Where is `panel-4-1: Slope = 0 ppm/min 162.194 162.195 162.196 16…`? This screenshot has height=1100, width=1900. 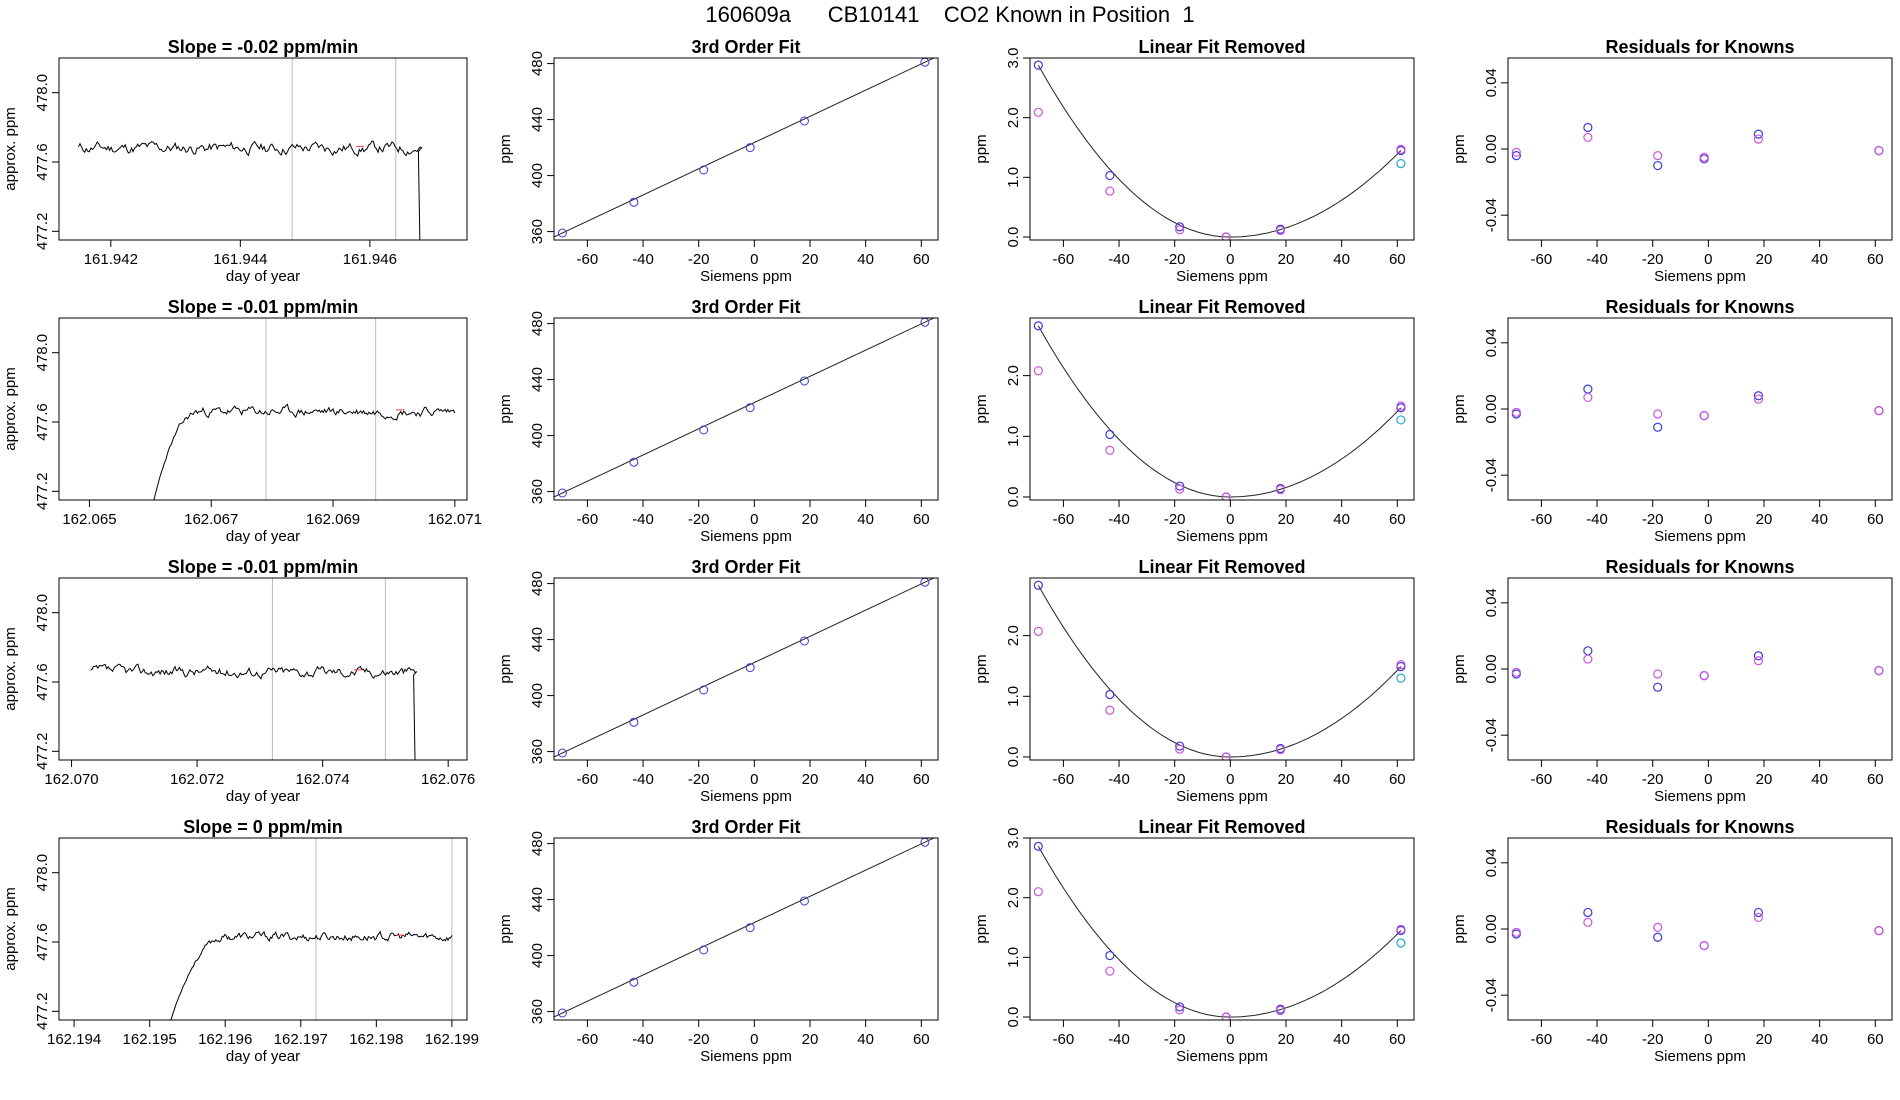
panel-4-1: Slope = 0 ppm/min 162.194 162.195 162.196 16… is located at coordinates (240, 941).